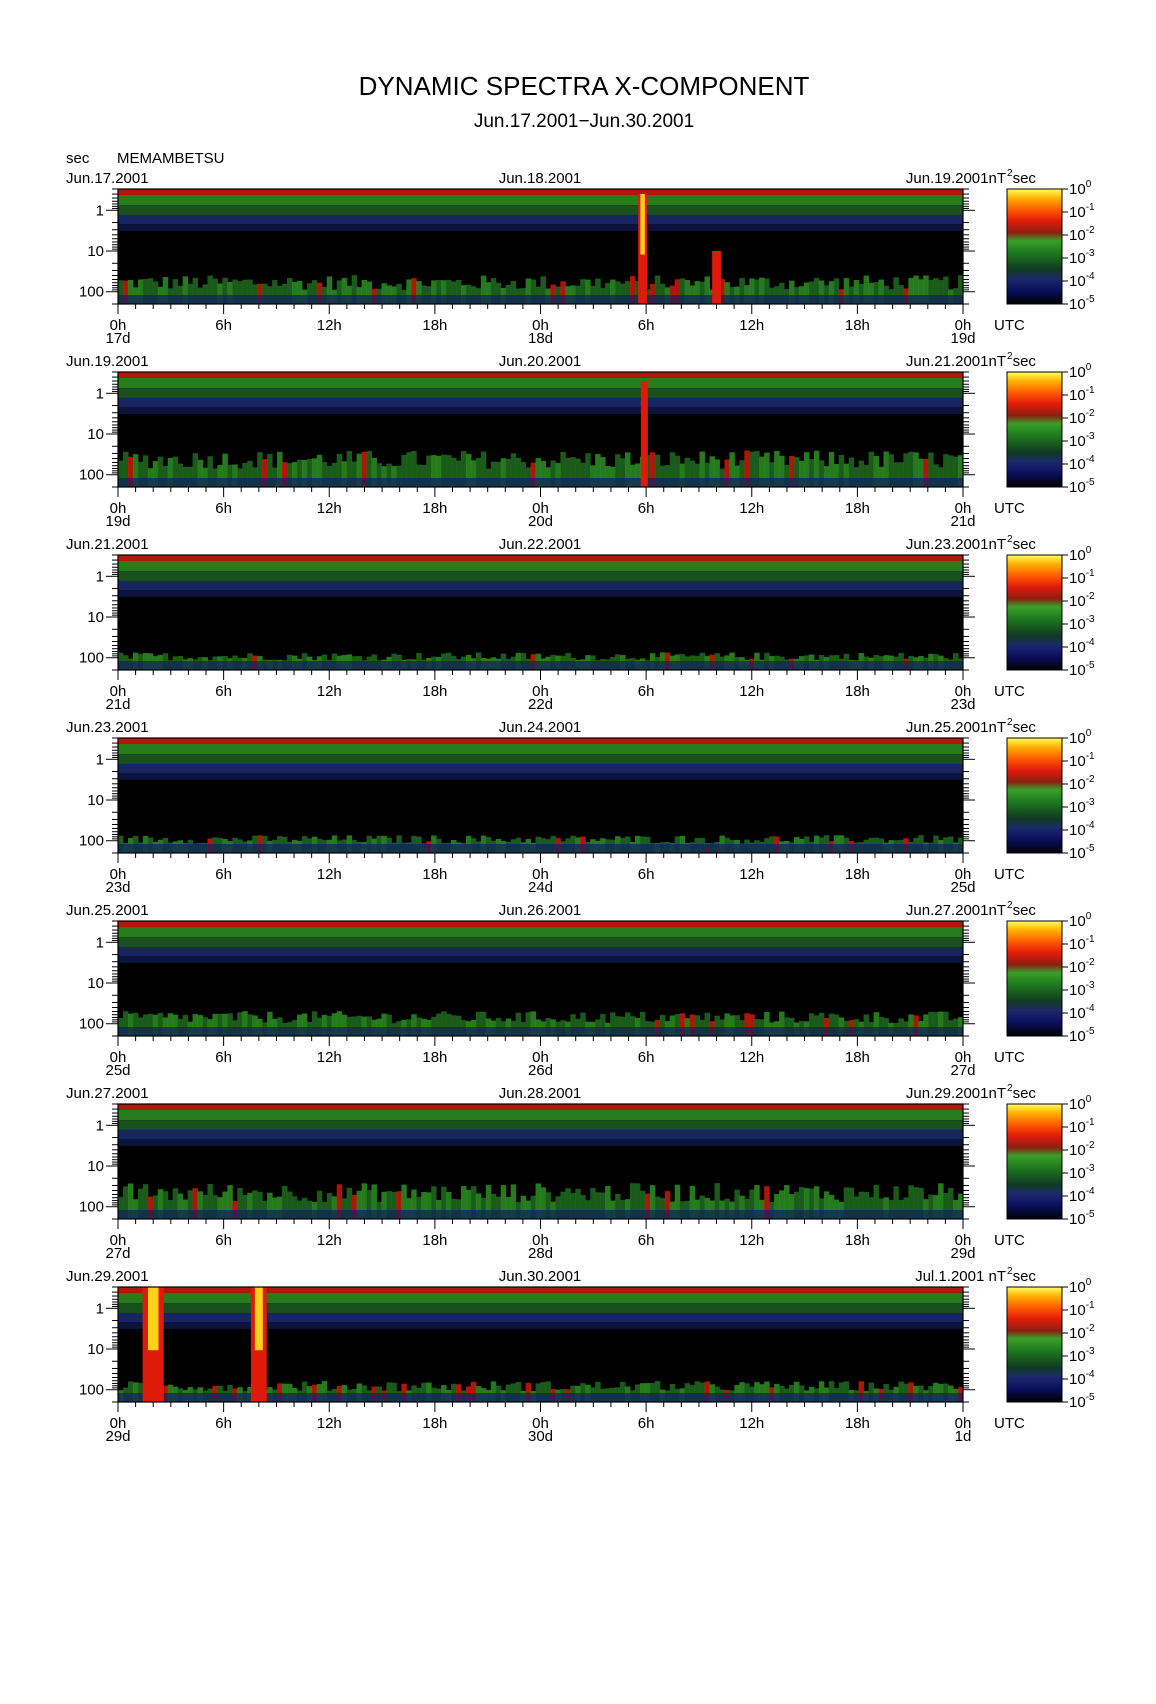 This screenshot has width=1156, height=1704. What do you see at coordinates (962, 1070) in the screenshot?
I see `day-label: 27d` at bounding box center [962, 1070].